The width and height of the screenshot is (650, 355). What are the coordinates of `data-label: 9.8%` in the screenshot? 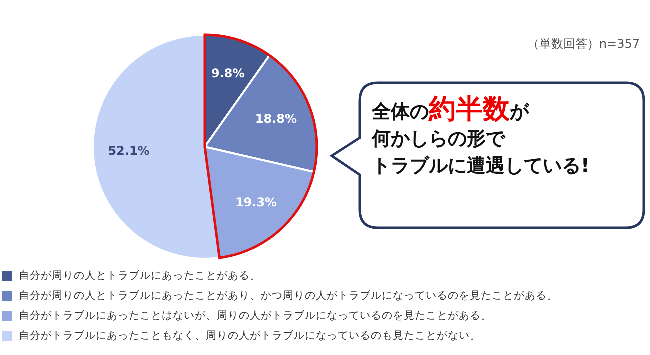 It's located at (228, 73).